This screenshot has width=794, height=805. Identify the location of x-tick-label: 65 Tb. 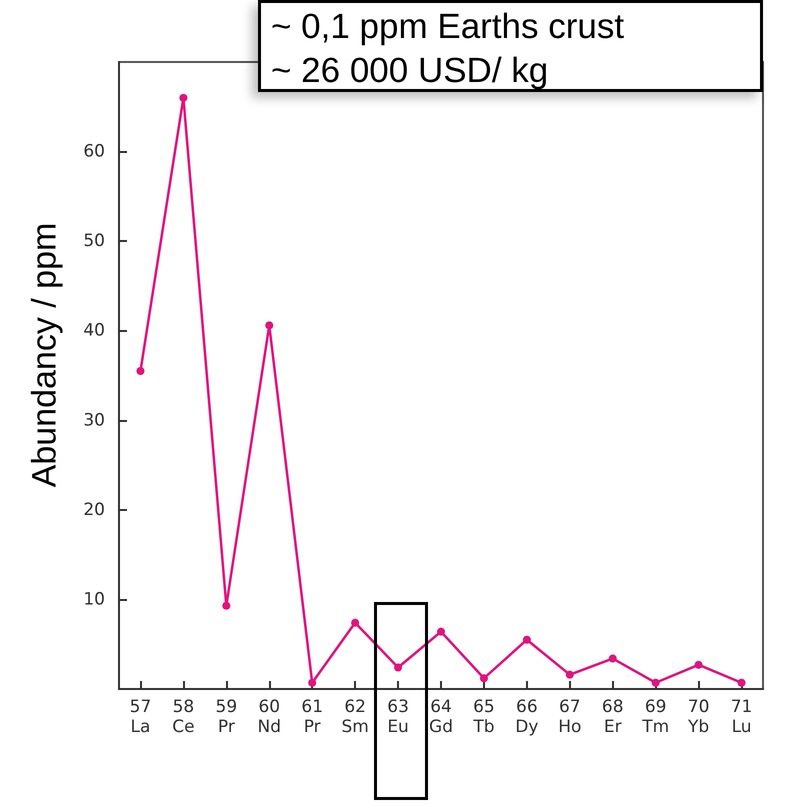
(483, 717).